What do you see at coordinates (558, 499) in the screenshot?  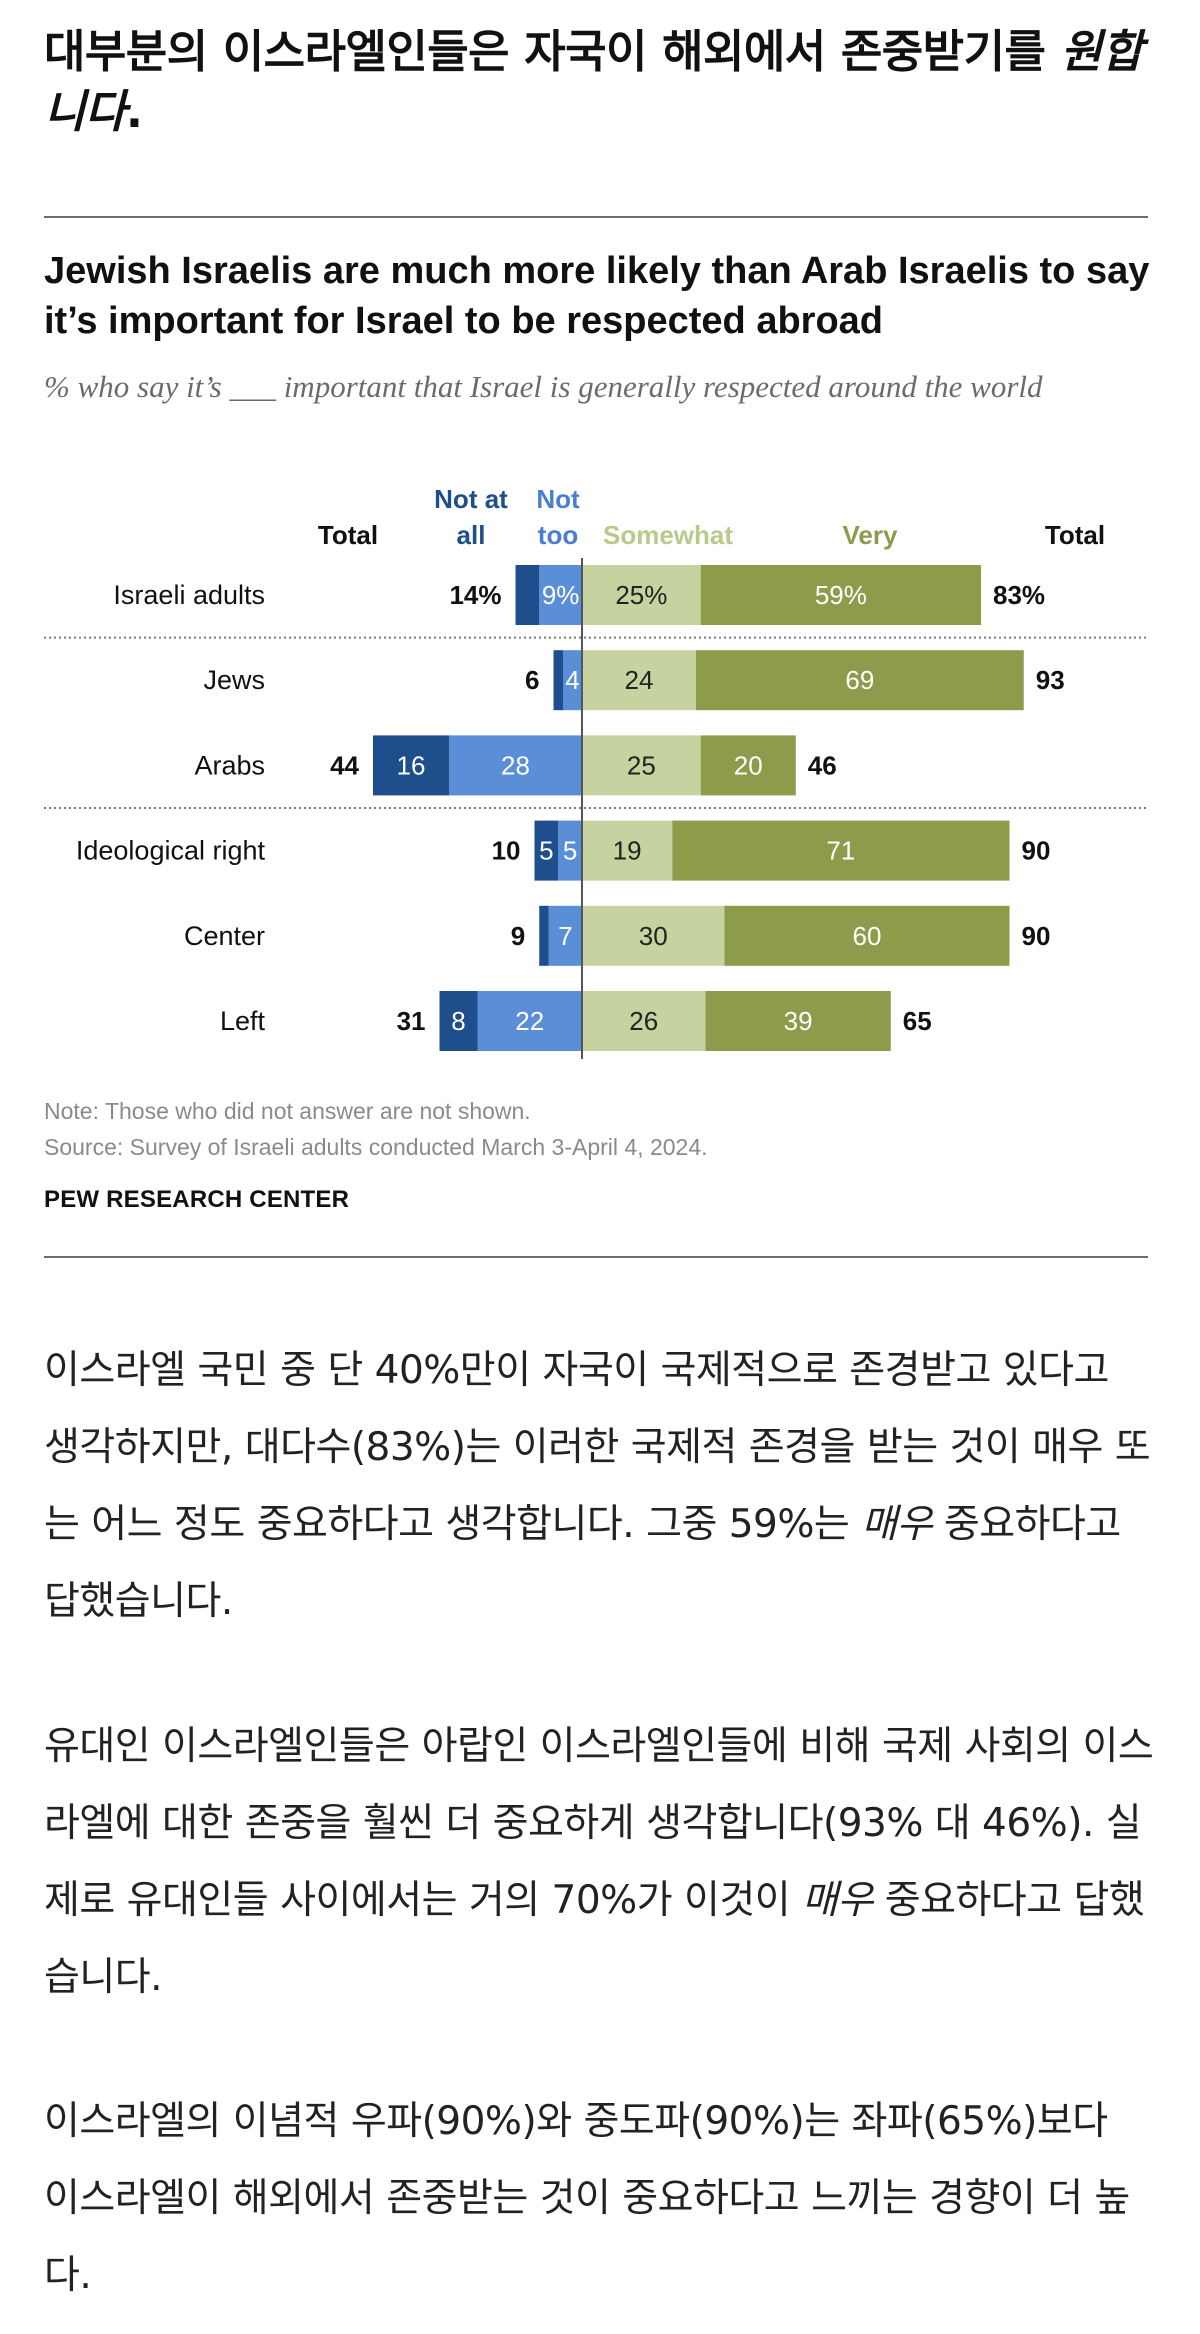 I see `header-not-too-line1: Not` at bounding box center [558, 499].